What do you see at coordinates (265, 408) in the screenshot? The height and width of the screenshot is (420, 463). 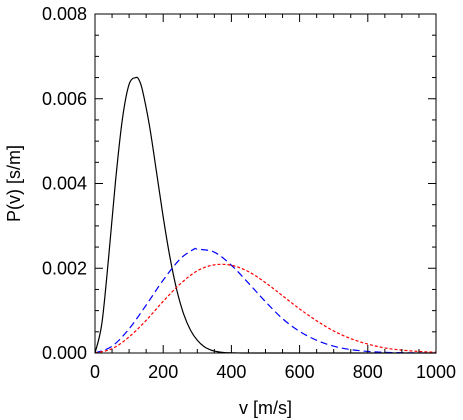 I see `x-axis-title: v [m/s]` at bounding box center [265, 408].